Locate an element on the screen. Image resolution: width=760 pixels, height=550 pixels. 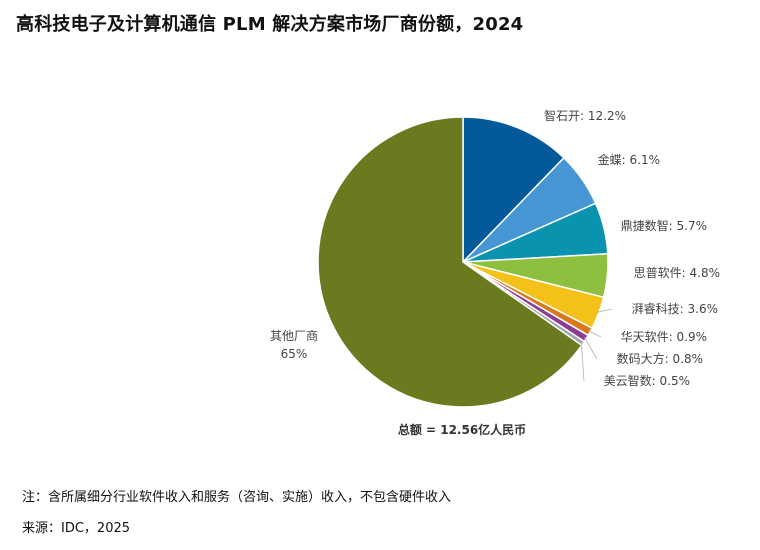
slice-value-9: 65% is located at coordinates (294, 354).